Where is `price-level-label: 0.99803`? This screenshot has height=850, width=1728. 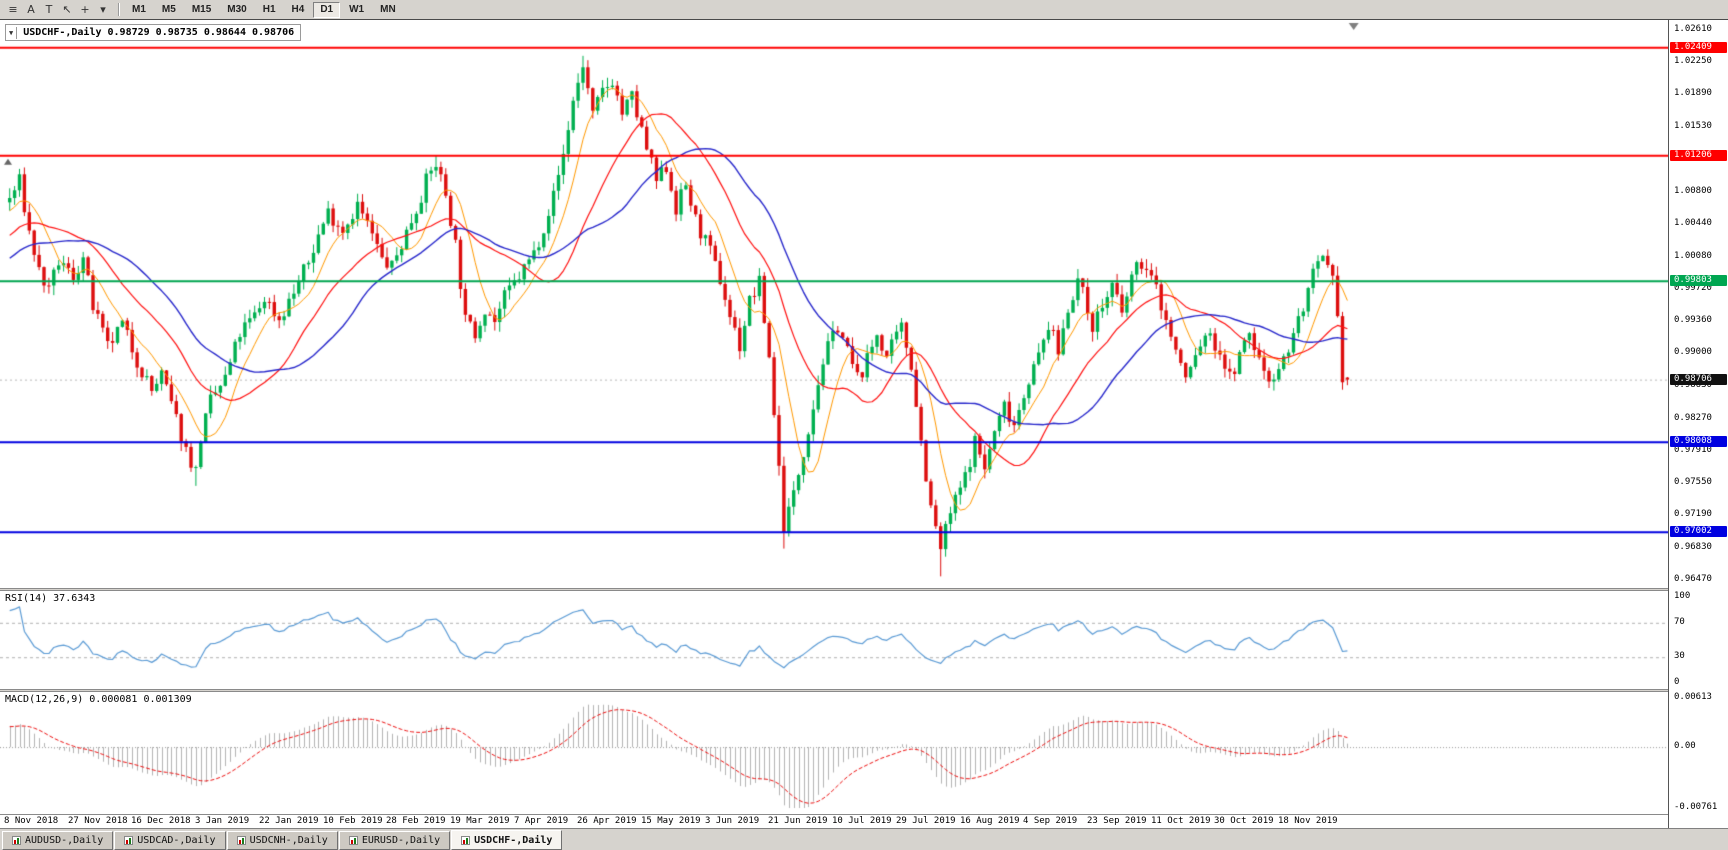 price-level-label: 0.99803 is located at coordinates (1698, 280).